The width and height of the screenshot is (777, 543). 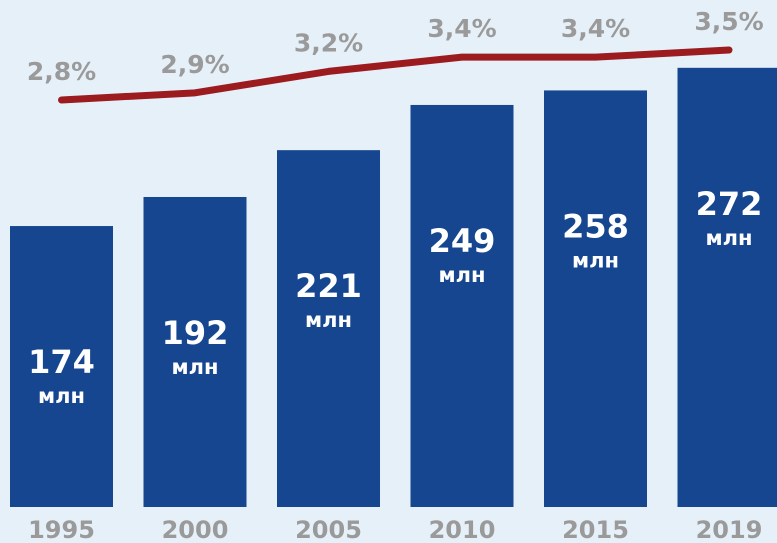 I want to click on bar-value-label: 249 млн, so click(x=462, y=254).